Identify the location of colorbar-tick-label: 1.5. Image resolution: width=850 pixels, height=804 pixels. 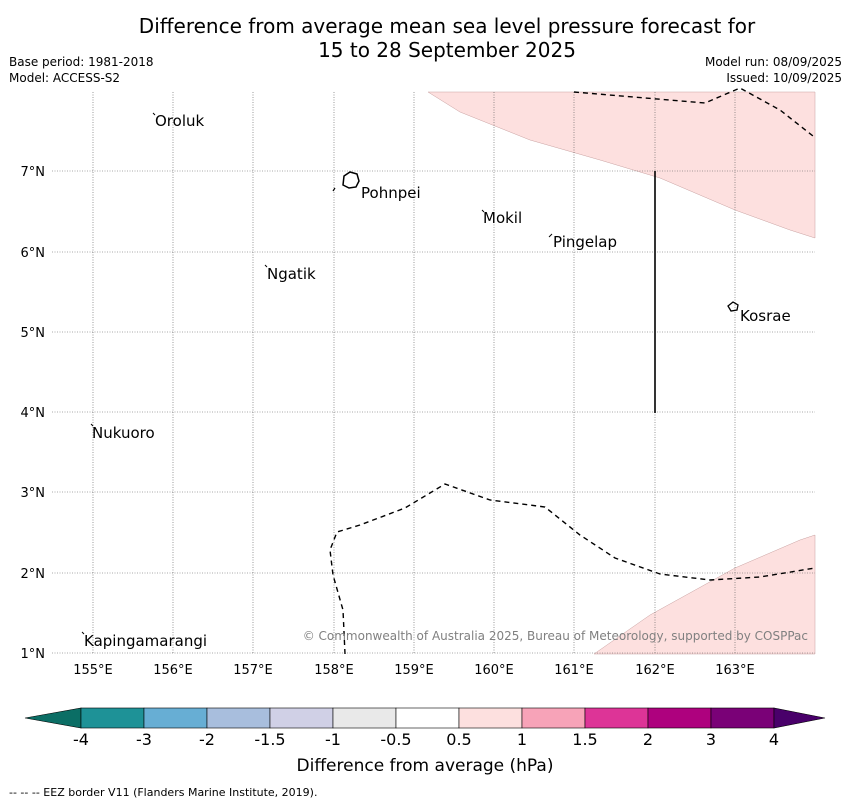
(584, 739).